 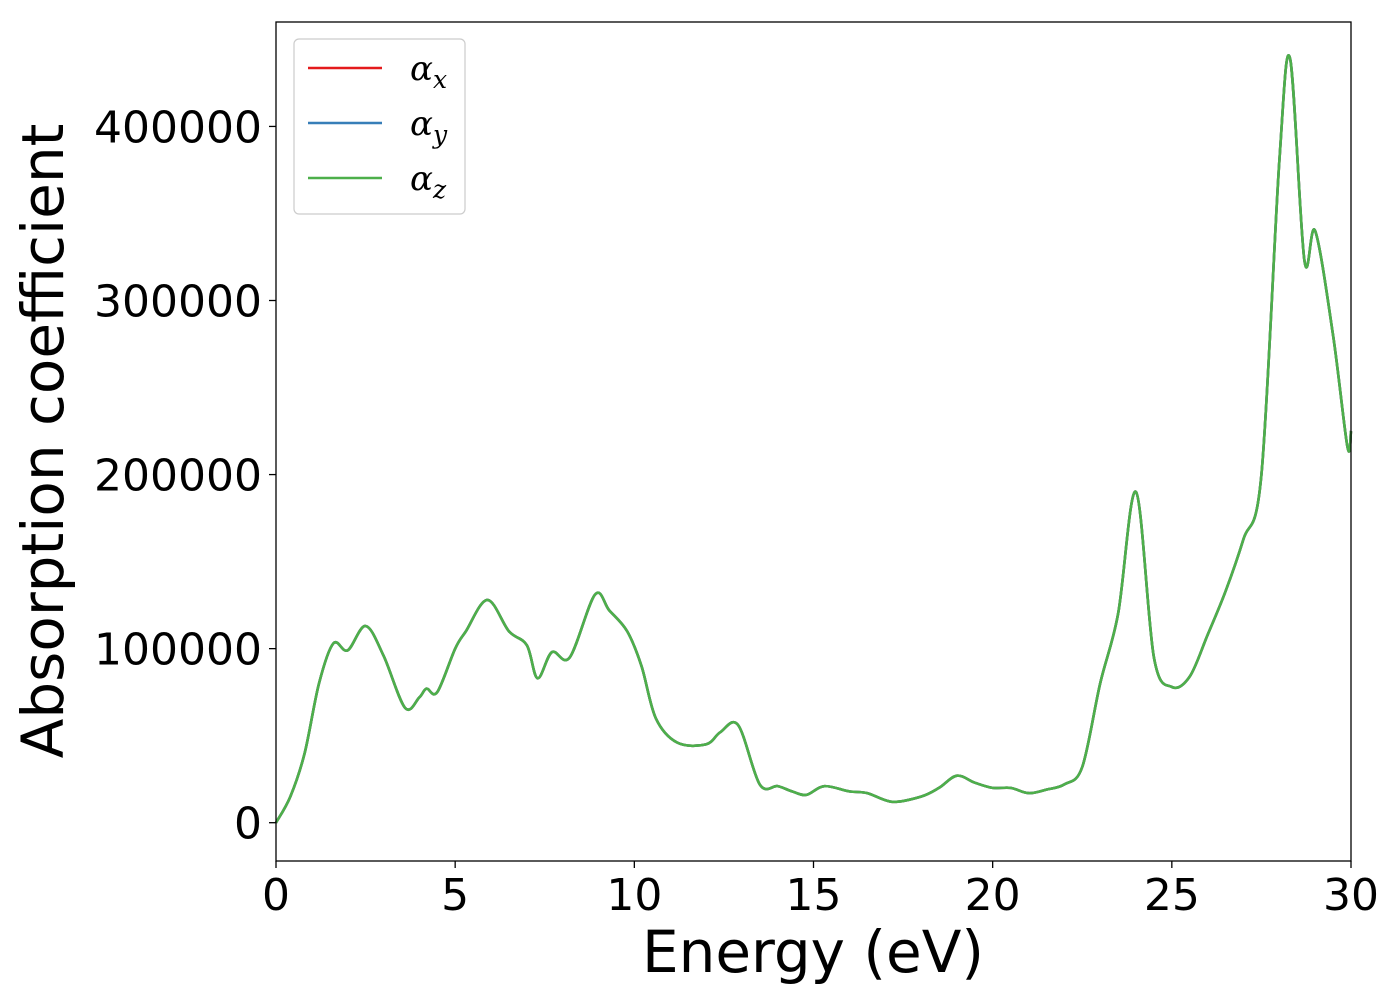 I want to click on x-tick-label: 15, so click(x=814, y=895).